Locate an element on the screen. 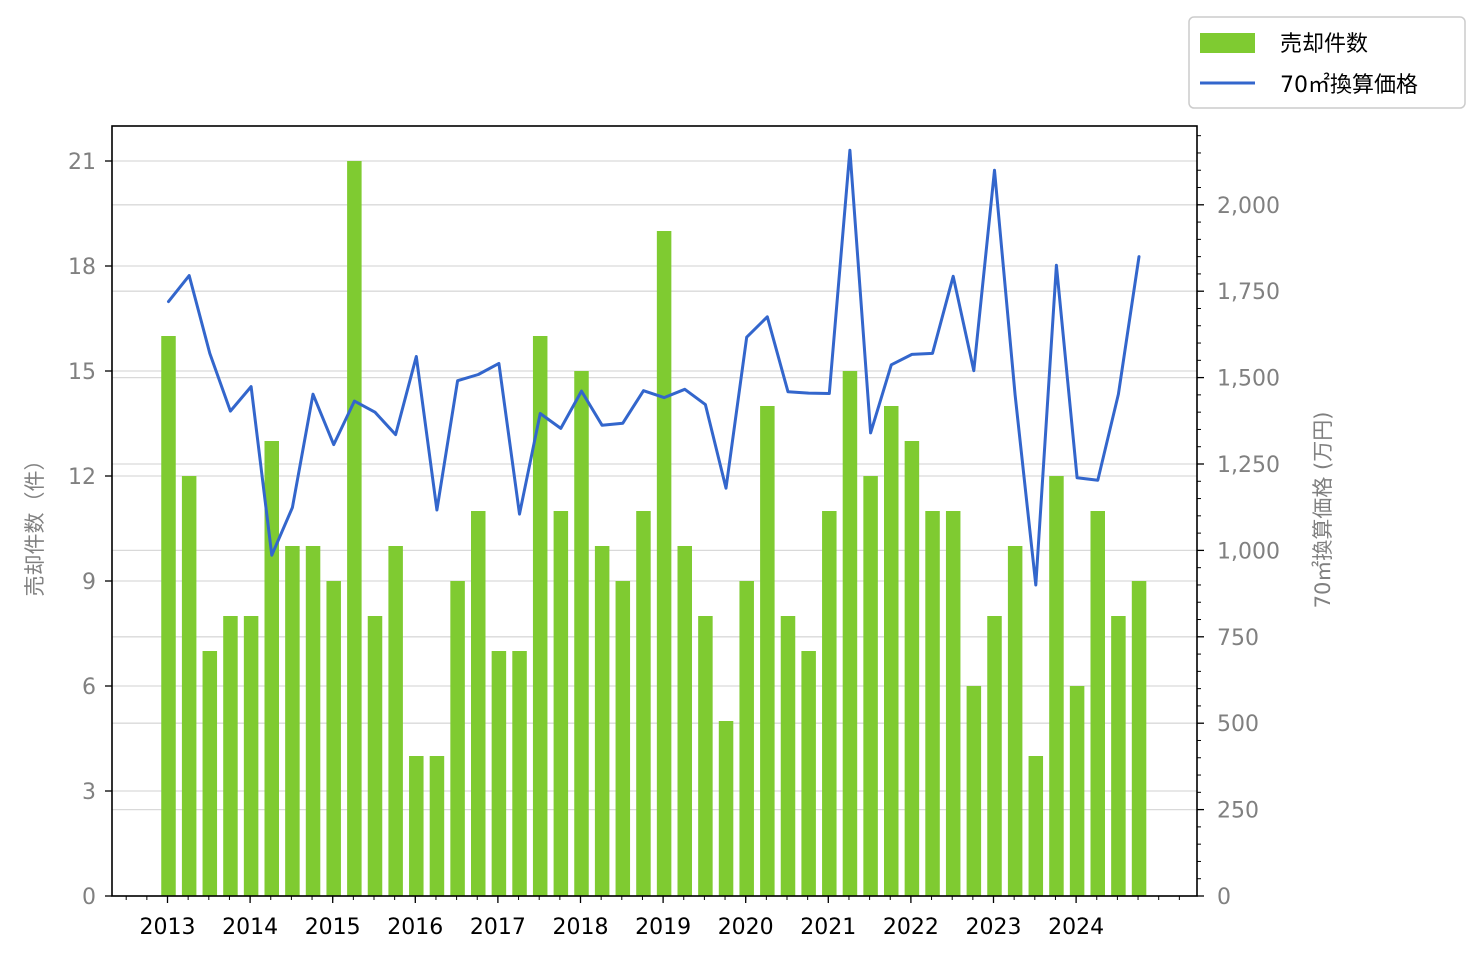 The image size is (1482, 961). y-tick-label-right: 500 is located at coordinates (1238, 724).